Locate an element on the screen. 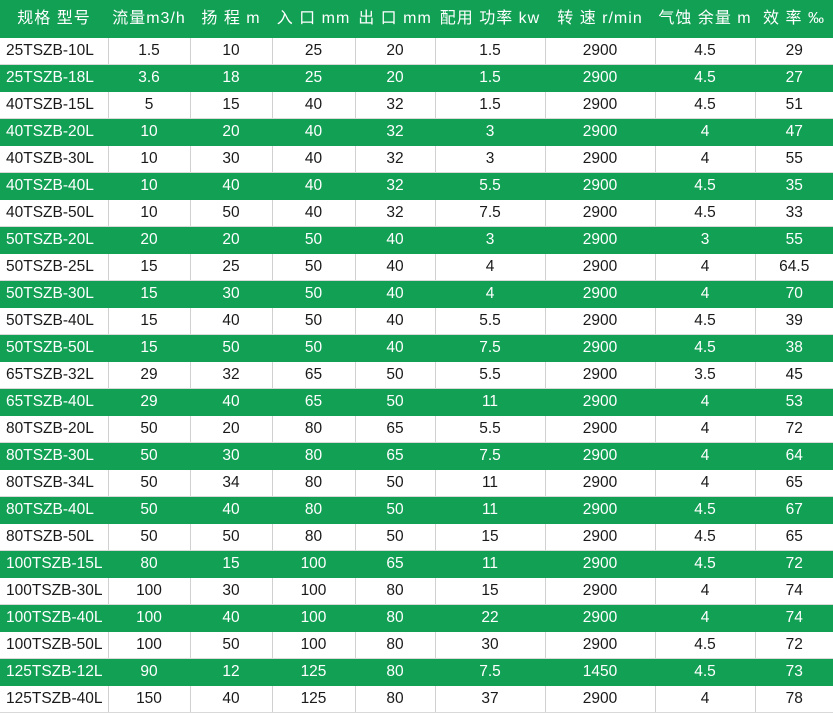 The height and width of the screenshot is (713, 833). cell-model: 40TSZB-20L is located at coordinates (54, 132).